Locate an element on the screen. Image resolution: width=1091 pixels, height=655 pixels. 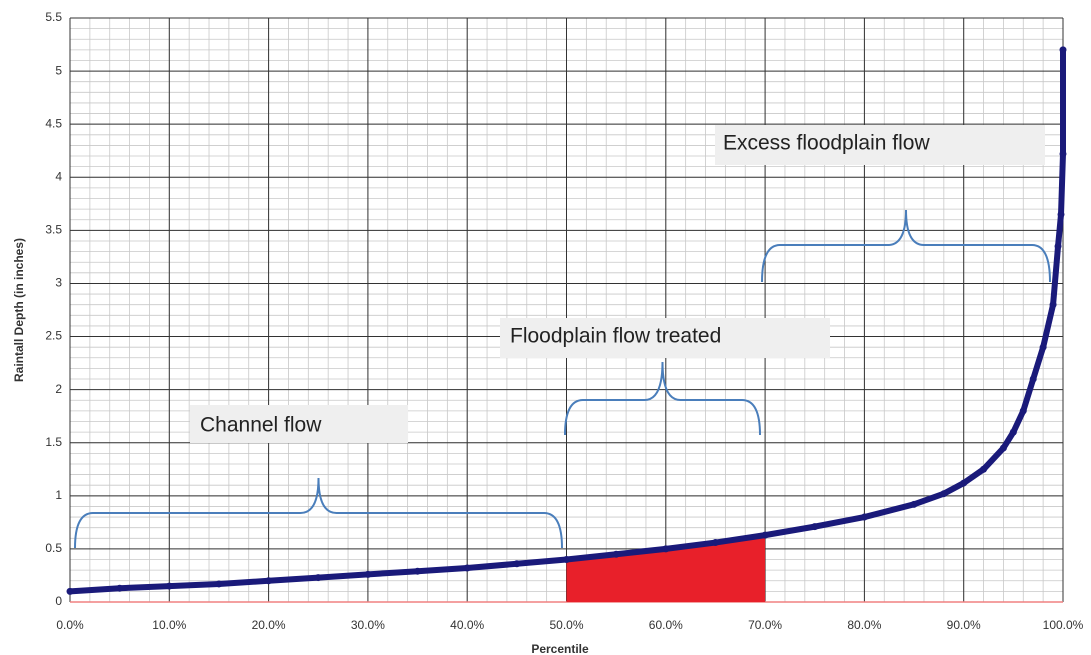
x-tick-label: 90.0% is located at coordinates (964, 625).